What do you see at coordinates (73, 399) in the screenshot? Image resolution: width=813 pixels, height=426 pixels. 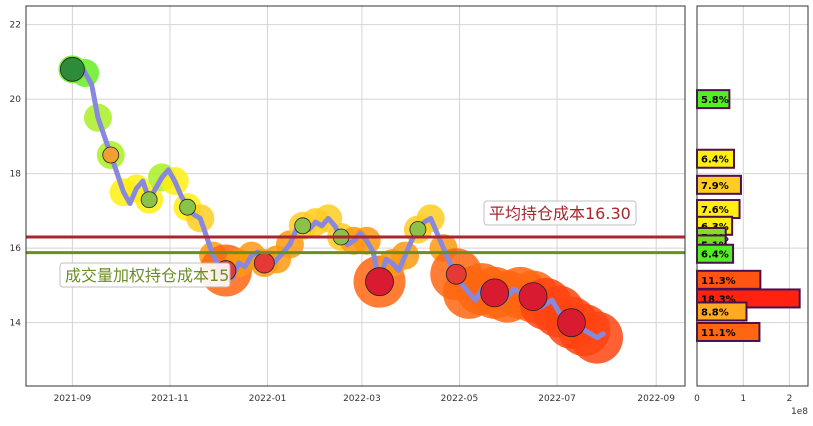 I see `x-tick-label: 2021-09` at bounding box center [73, 399].